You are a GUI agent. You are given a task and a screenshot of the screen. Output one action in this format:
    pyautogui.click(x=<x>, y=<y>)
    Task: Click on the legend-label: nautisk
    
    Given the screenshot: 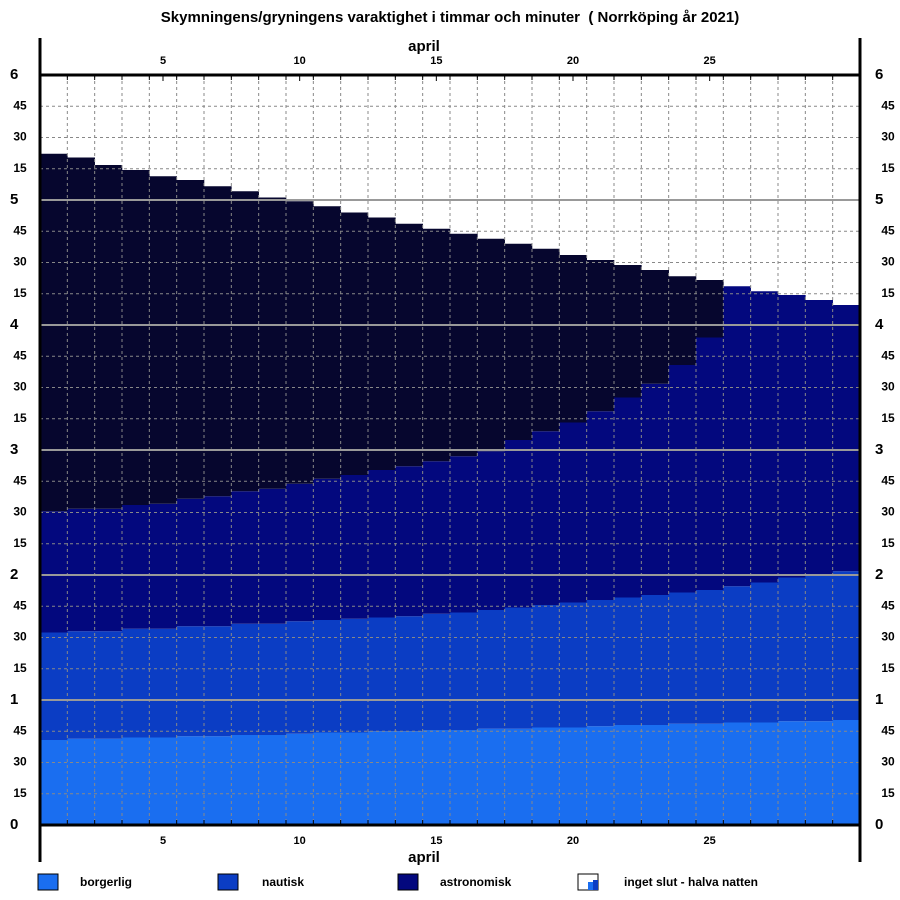 What is the action you would take?
    pyautogui.click(x=283, y=882)
    